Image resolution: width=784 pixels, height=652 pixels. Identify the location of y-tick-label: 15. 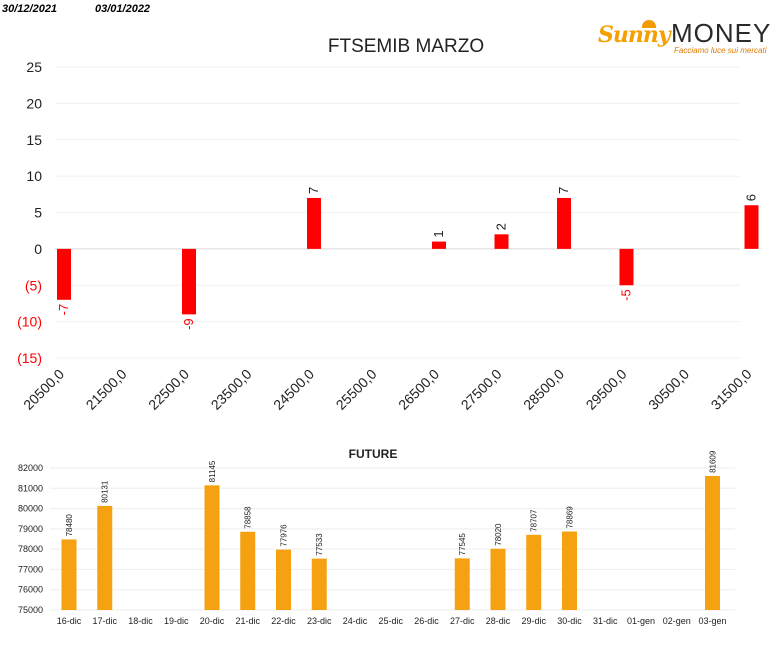
(34, 140).